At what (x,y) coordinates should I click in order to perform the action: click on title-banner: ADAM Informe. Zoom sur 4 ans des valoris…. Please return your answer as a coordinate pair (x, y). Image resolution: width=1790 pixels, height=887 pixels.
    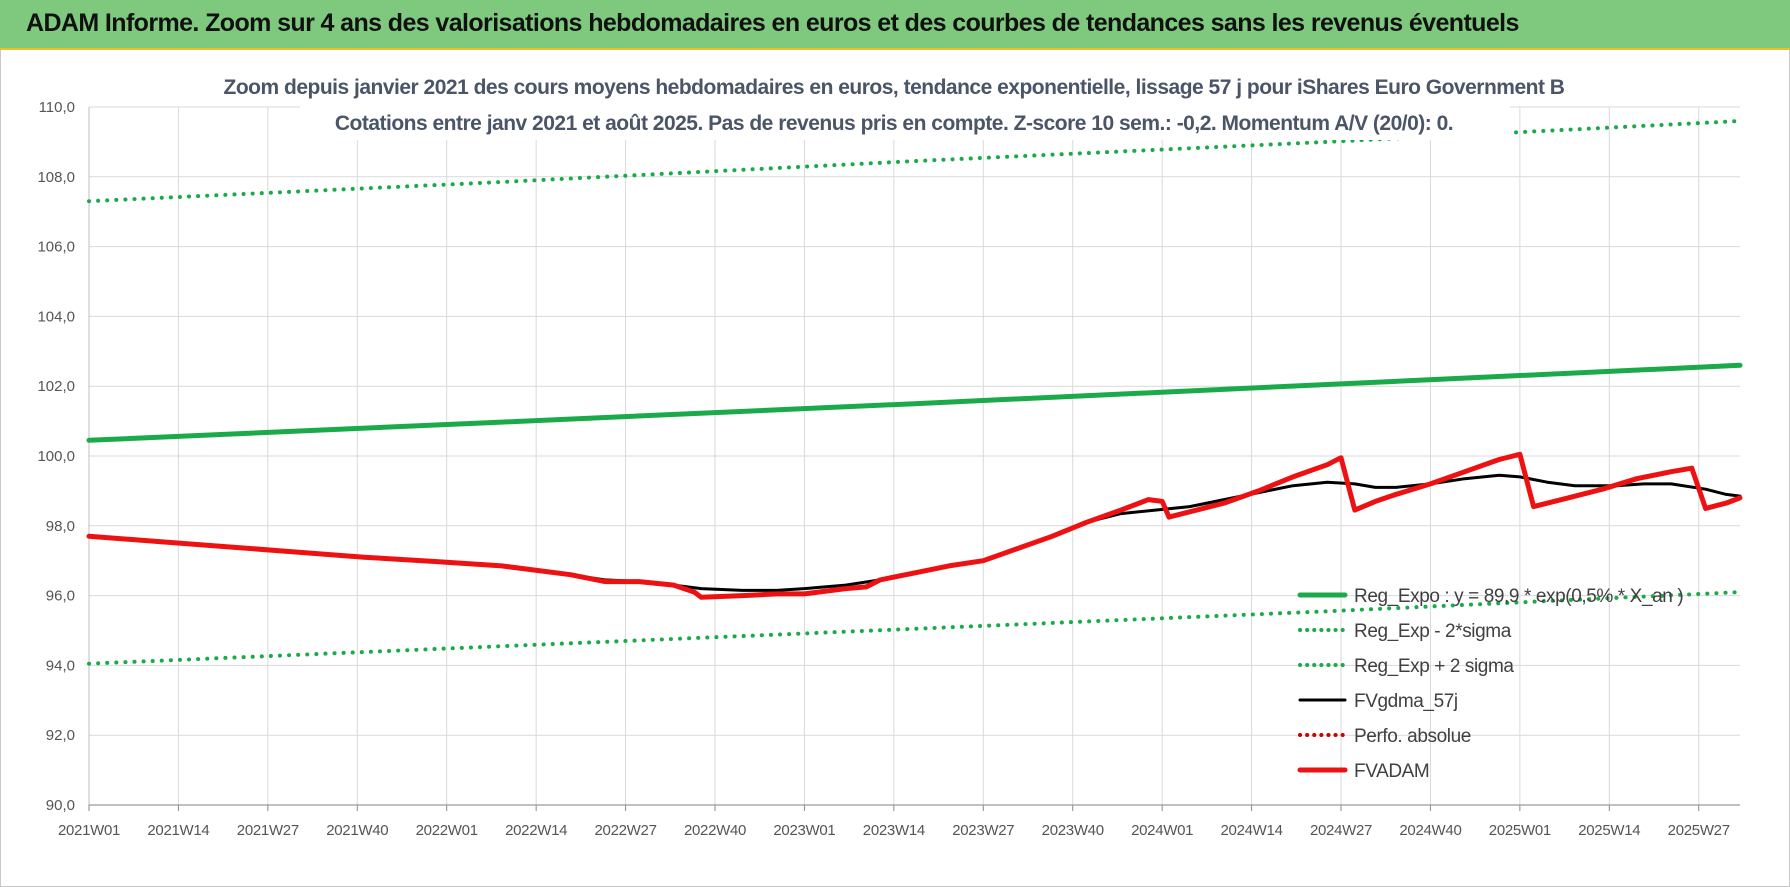
    Looking at the image, I should click on (895, 25).